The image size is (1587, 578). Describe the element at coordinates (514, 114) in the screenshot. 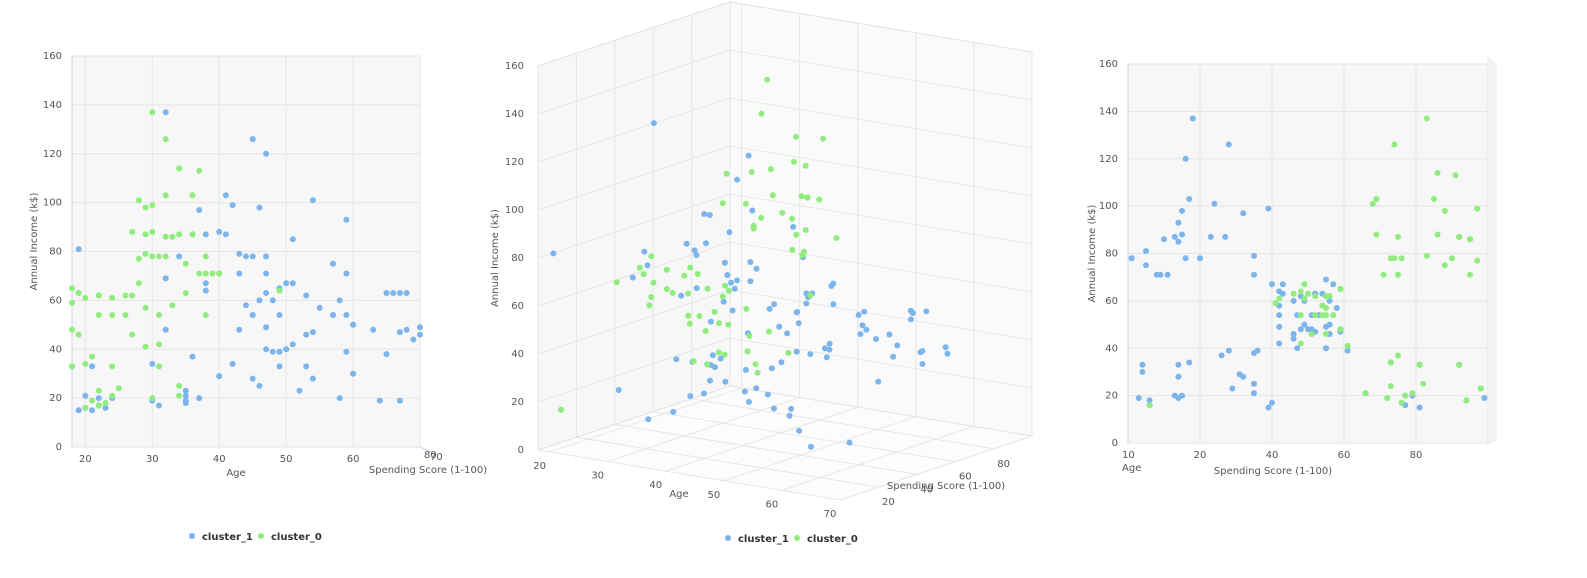

I see `y-tick-label-2: 140` at that location.